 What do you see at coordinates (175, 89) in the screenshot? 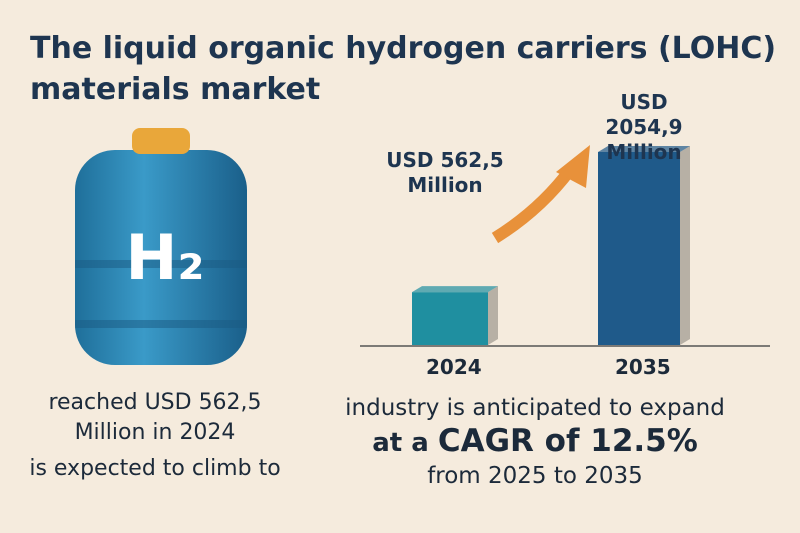
I see `title-line: materials market` at bounding box center [175, 89].